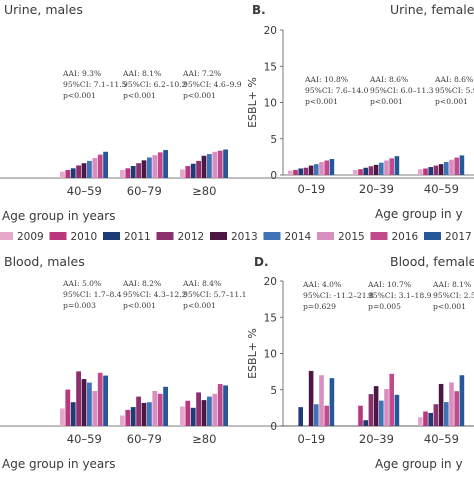 The width and height of the screenshot is (474, 478). I want to click on panel-2-category-label: 40–59, so click(84, 439).